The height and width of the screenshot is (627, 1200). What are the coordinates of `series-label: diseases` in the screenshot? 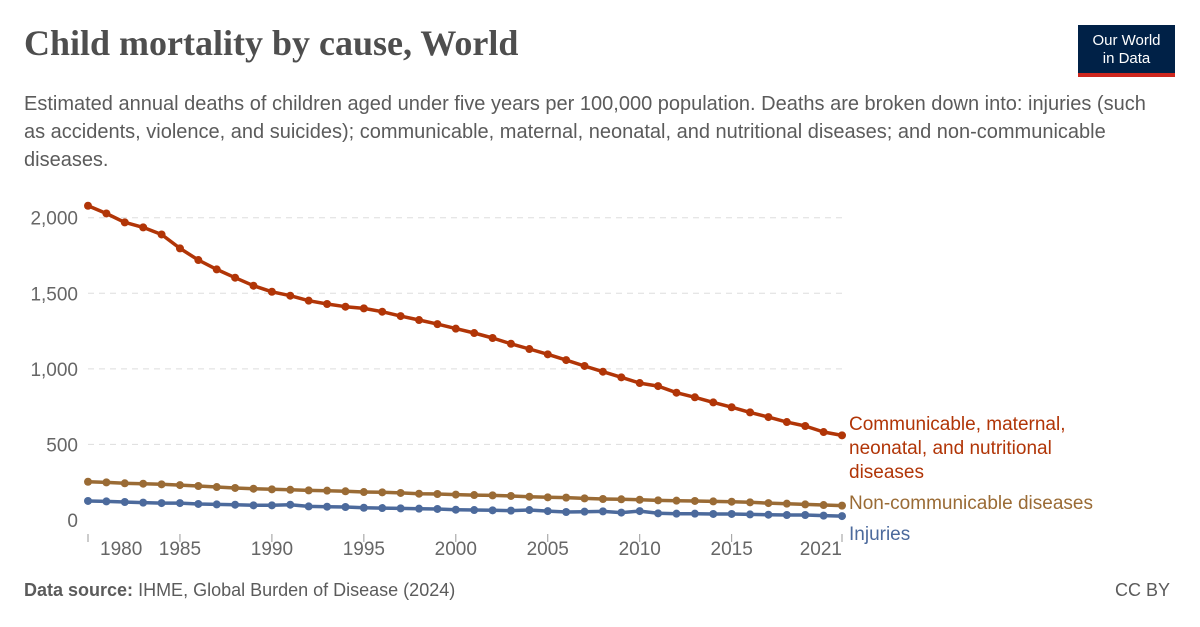 It's located at (886, 472).